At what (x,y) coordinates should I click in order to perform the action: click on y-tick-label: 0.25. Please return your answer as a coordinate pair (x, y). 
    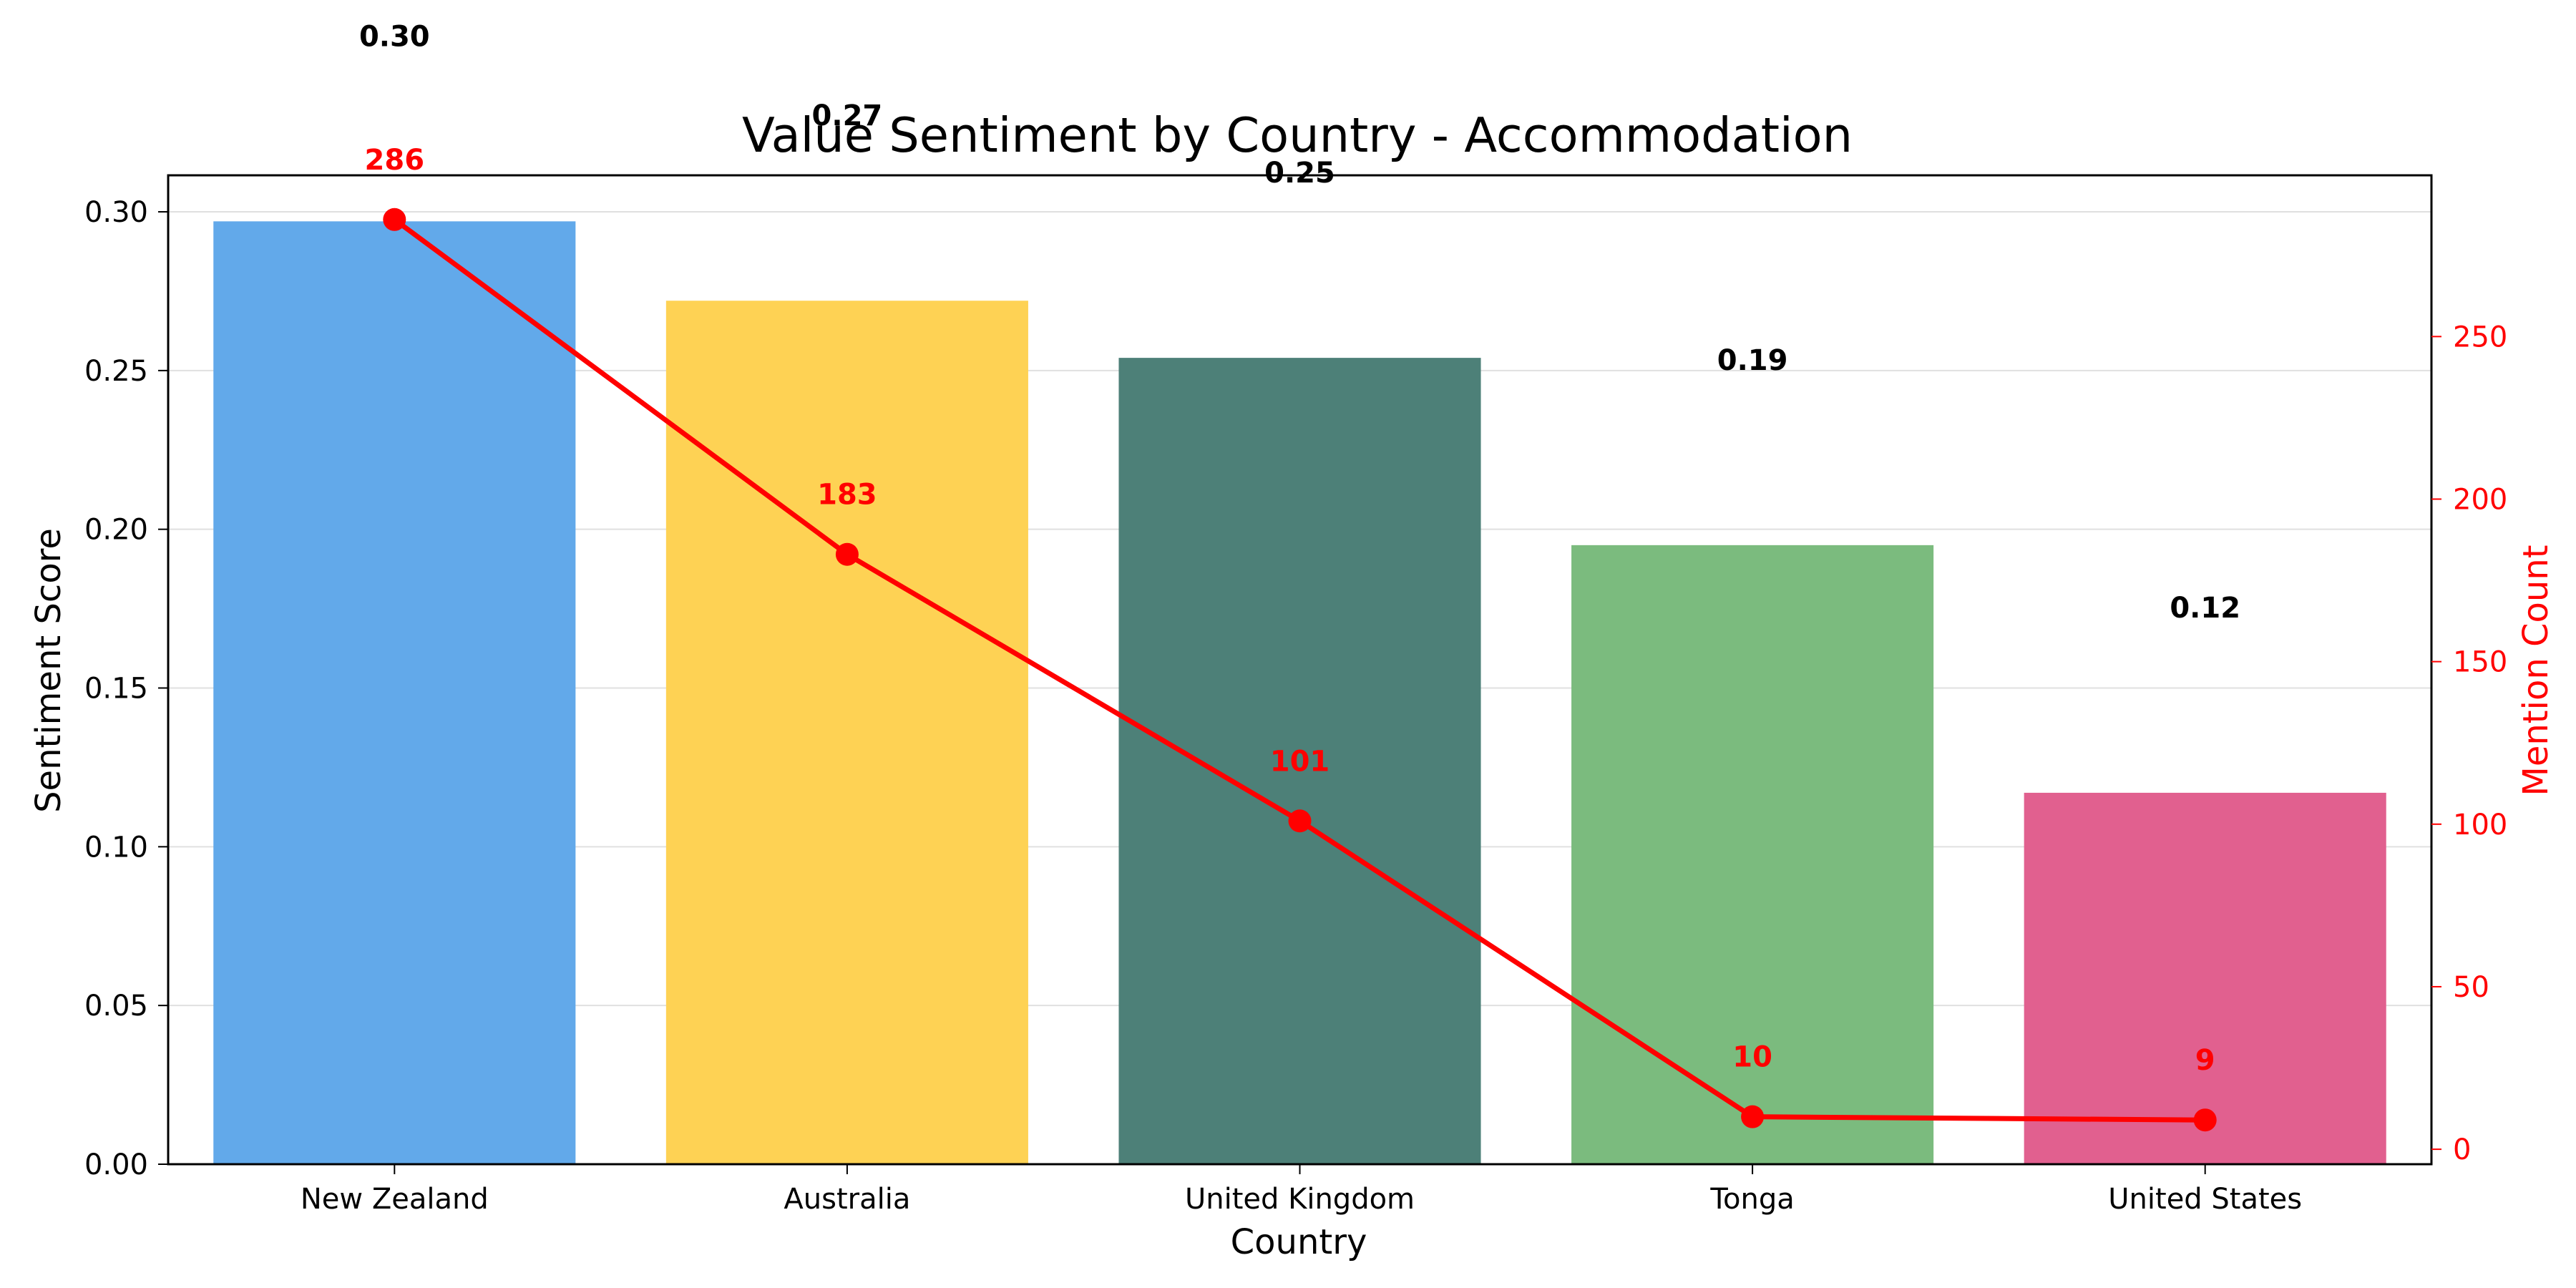
    Looking at the image, I should click on (116, 372).